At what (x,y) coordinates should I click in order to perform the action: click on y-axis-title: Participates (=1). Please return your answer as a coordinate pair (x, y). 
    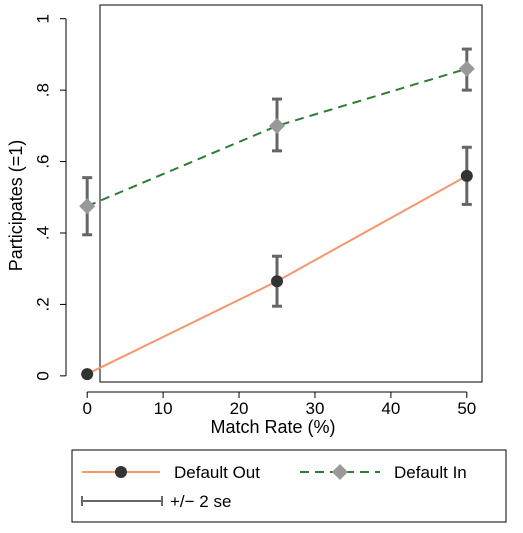
    Looking at the image, I should click on (16, 206).